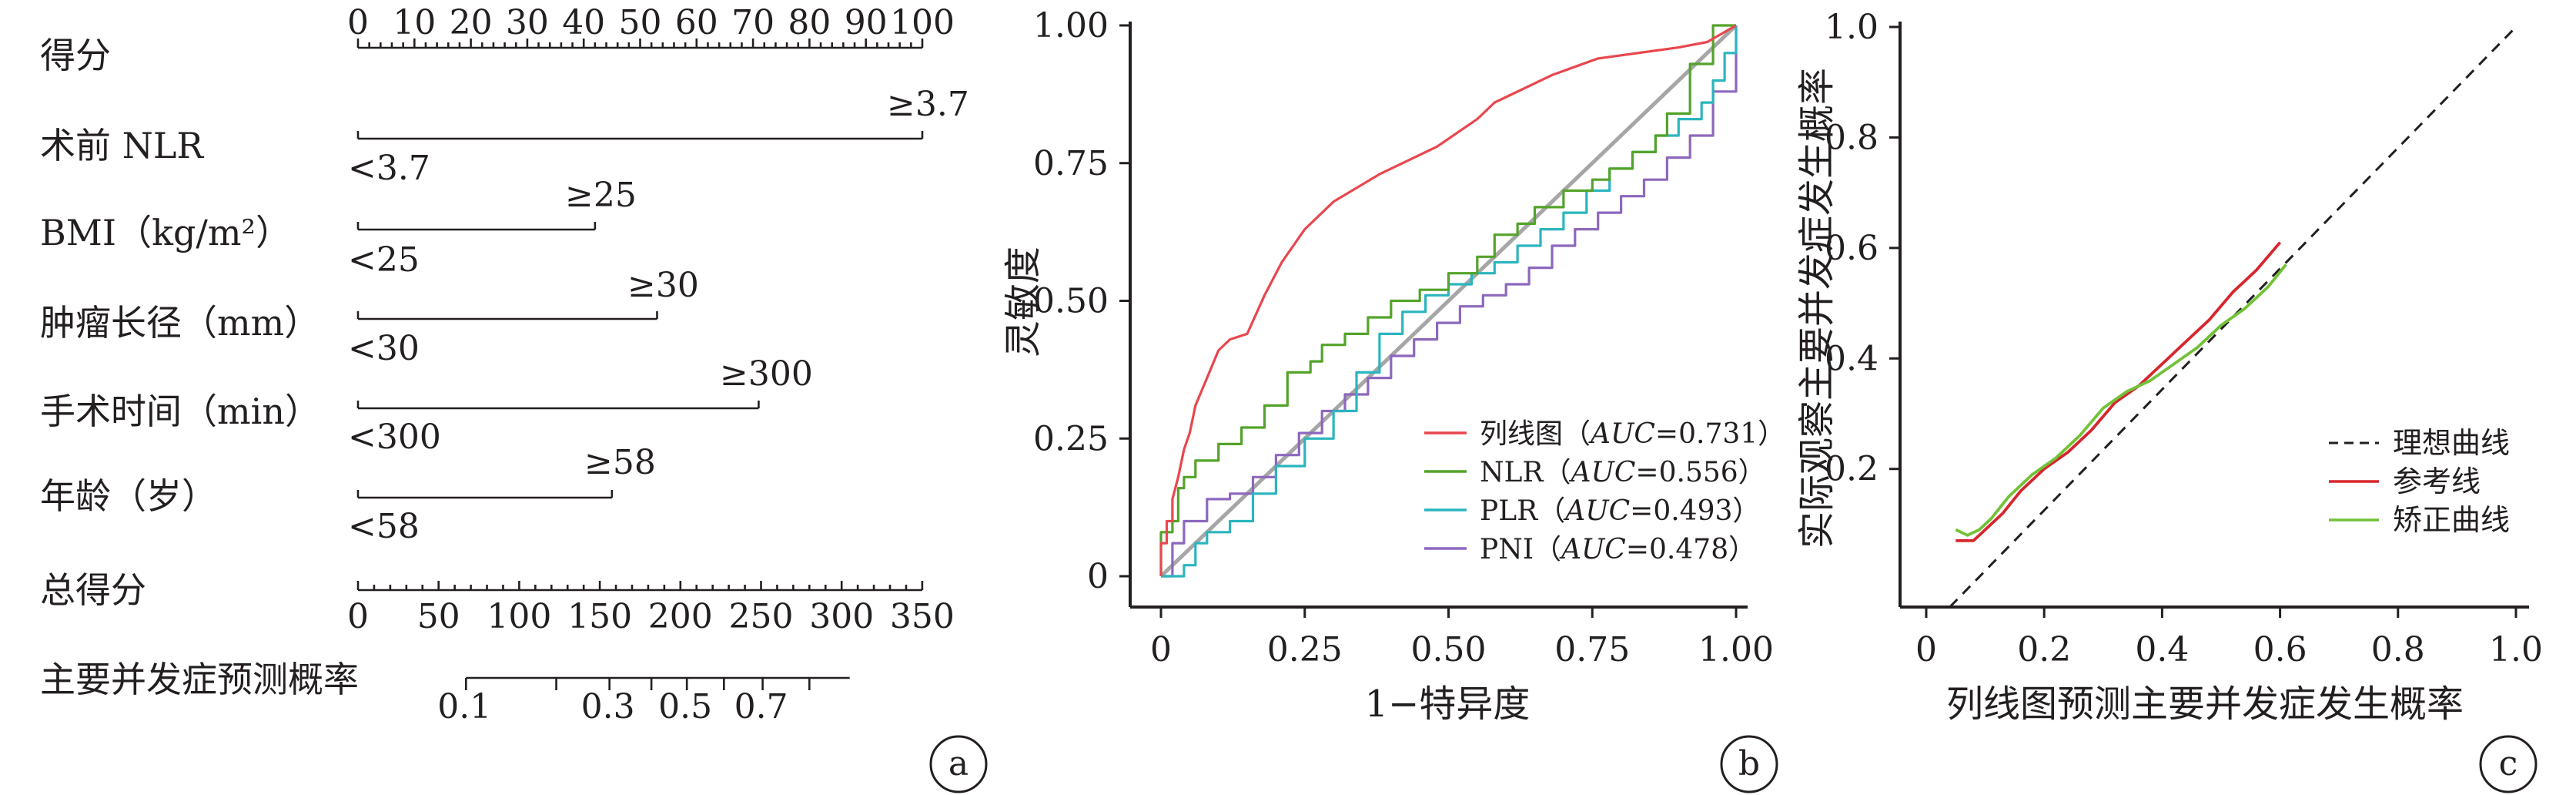  I want to click on cal-y-tick-label: 0.8, so click(1851, 137).